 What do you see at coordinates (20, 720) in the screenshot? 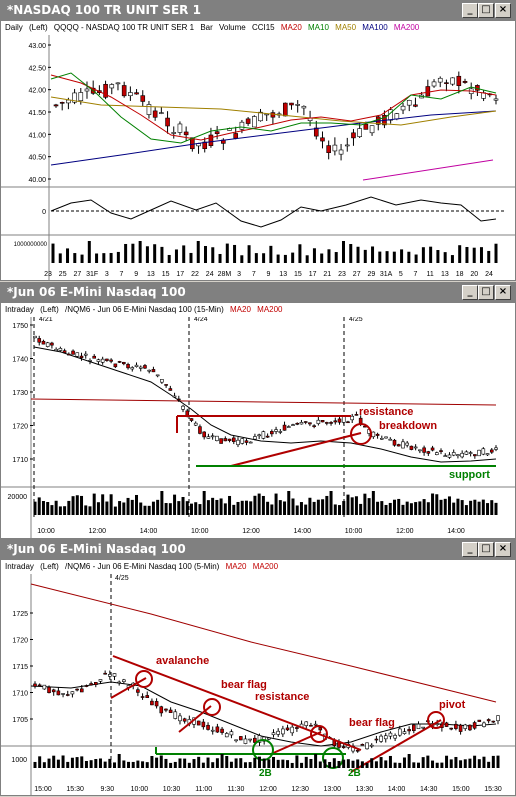
I see `y-tick-label: 1705` at bounding box center [20, 720].